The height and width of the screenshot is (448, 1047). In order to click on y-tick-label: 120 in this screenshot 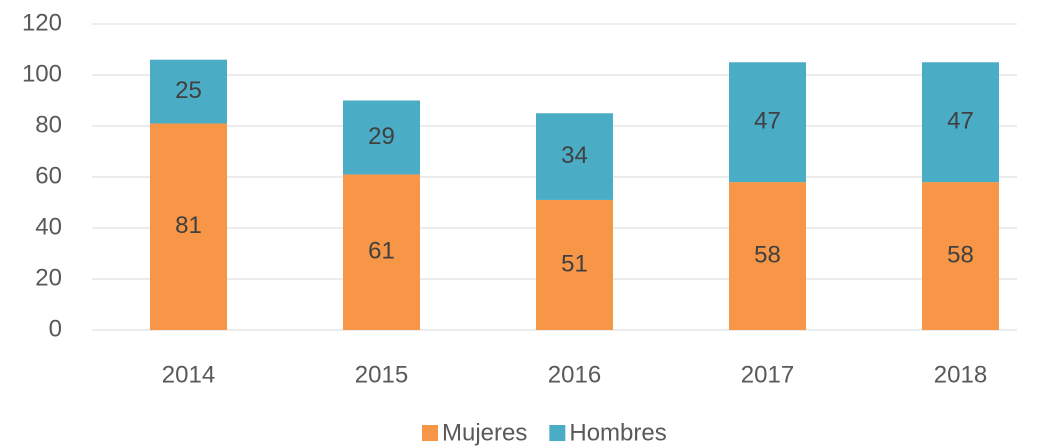, I will do `click(42, 22)`.